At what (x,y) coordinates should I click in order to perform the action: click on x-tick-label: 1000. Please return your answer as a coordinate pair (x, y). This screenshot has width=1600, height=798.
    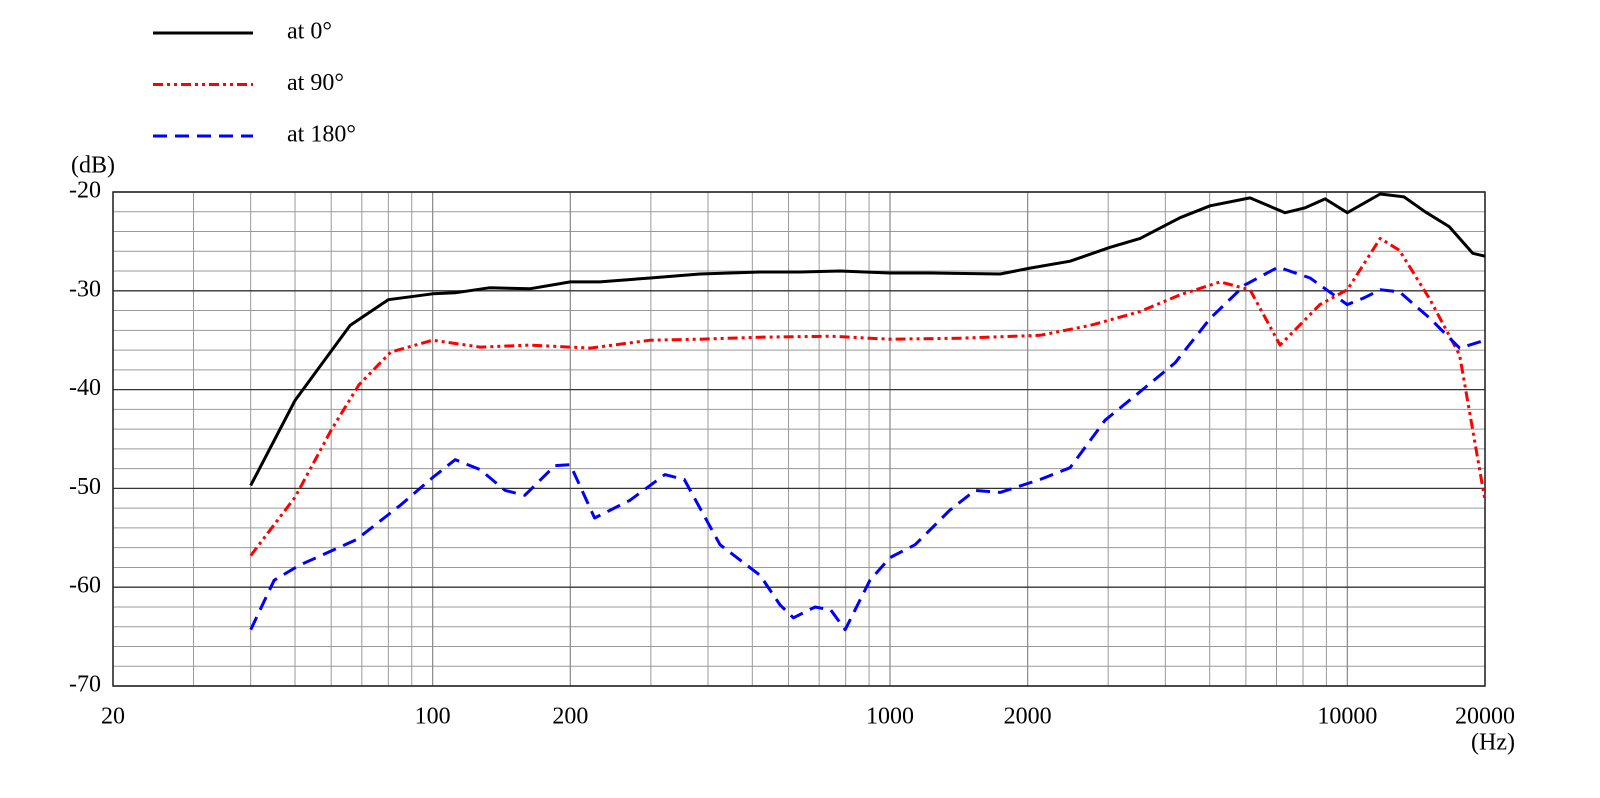
    Looking at the image, I should click on (890, 717).